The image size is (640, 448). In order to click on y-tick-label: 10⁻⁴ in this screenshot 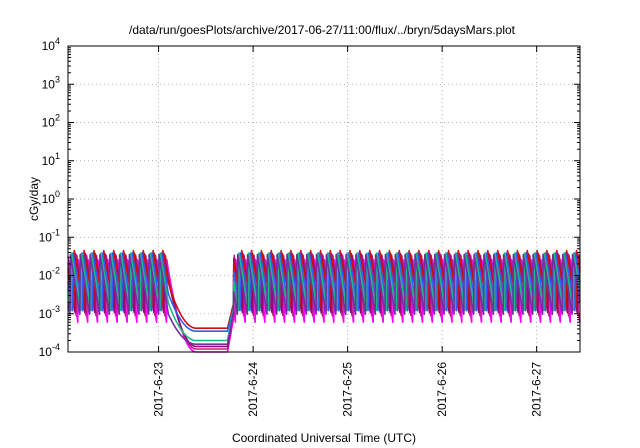, I will do `click(49, 350)`.